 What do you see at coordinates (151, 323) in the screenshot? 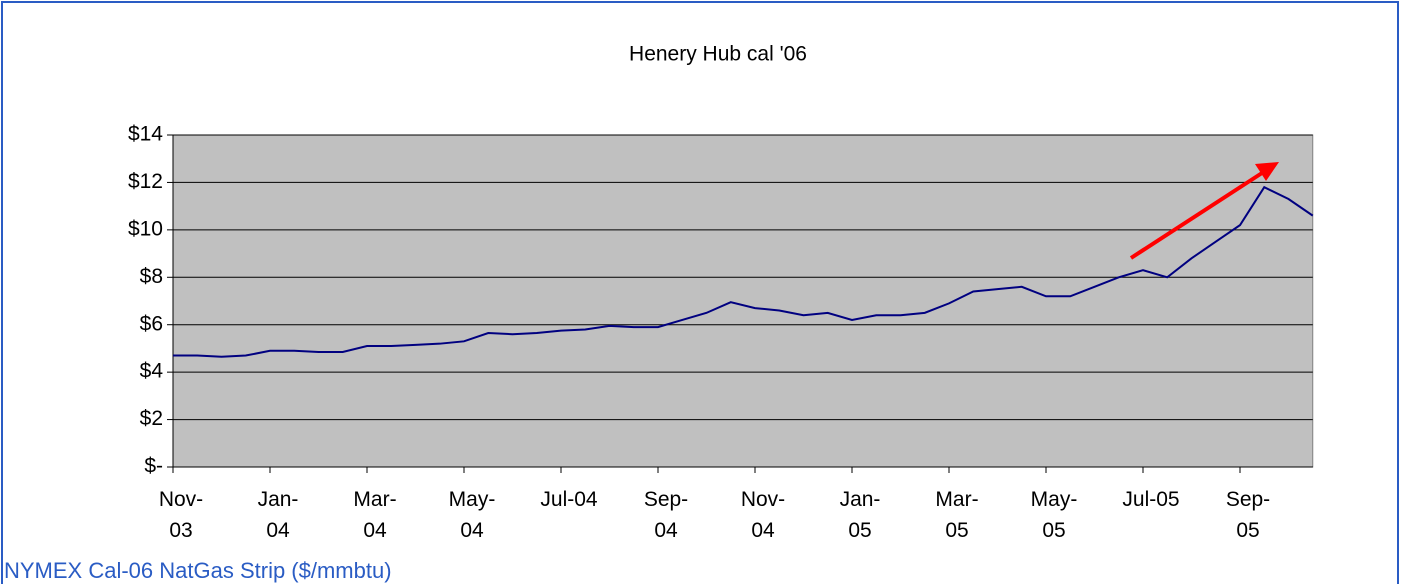
I see `y-tick-label: $6` at bounding box center [151, 323].